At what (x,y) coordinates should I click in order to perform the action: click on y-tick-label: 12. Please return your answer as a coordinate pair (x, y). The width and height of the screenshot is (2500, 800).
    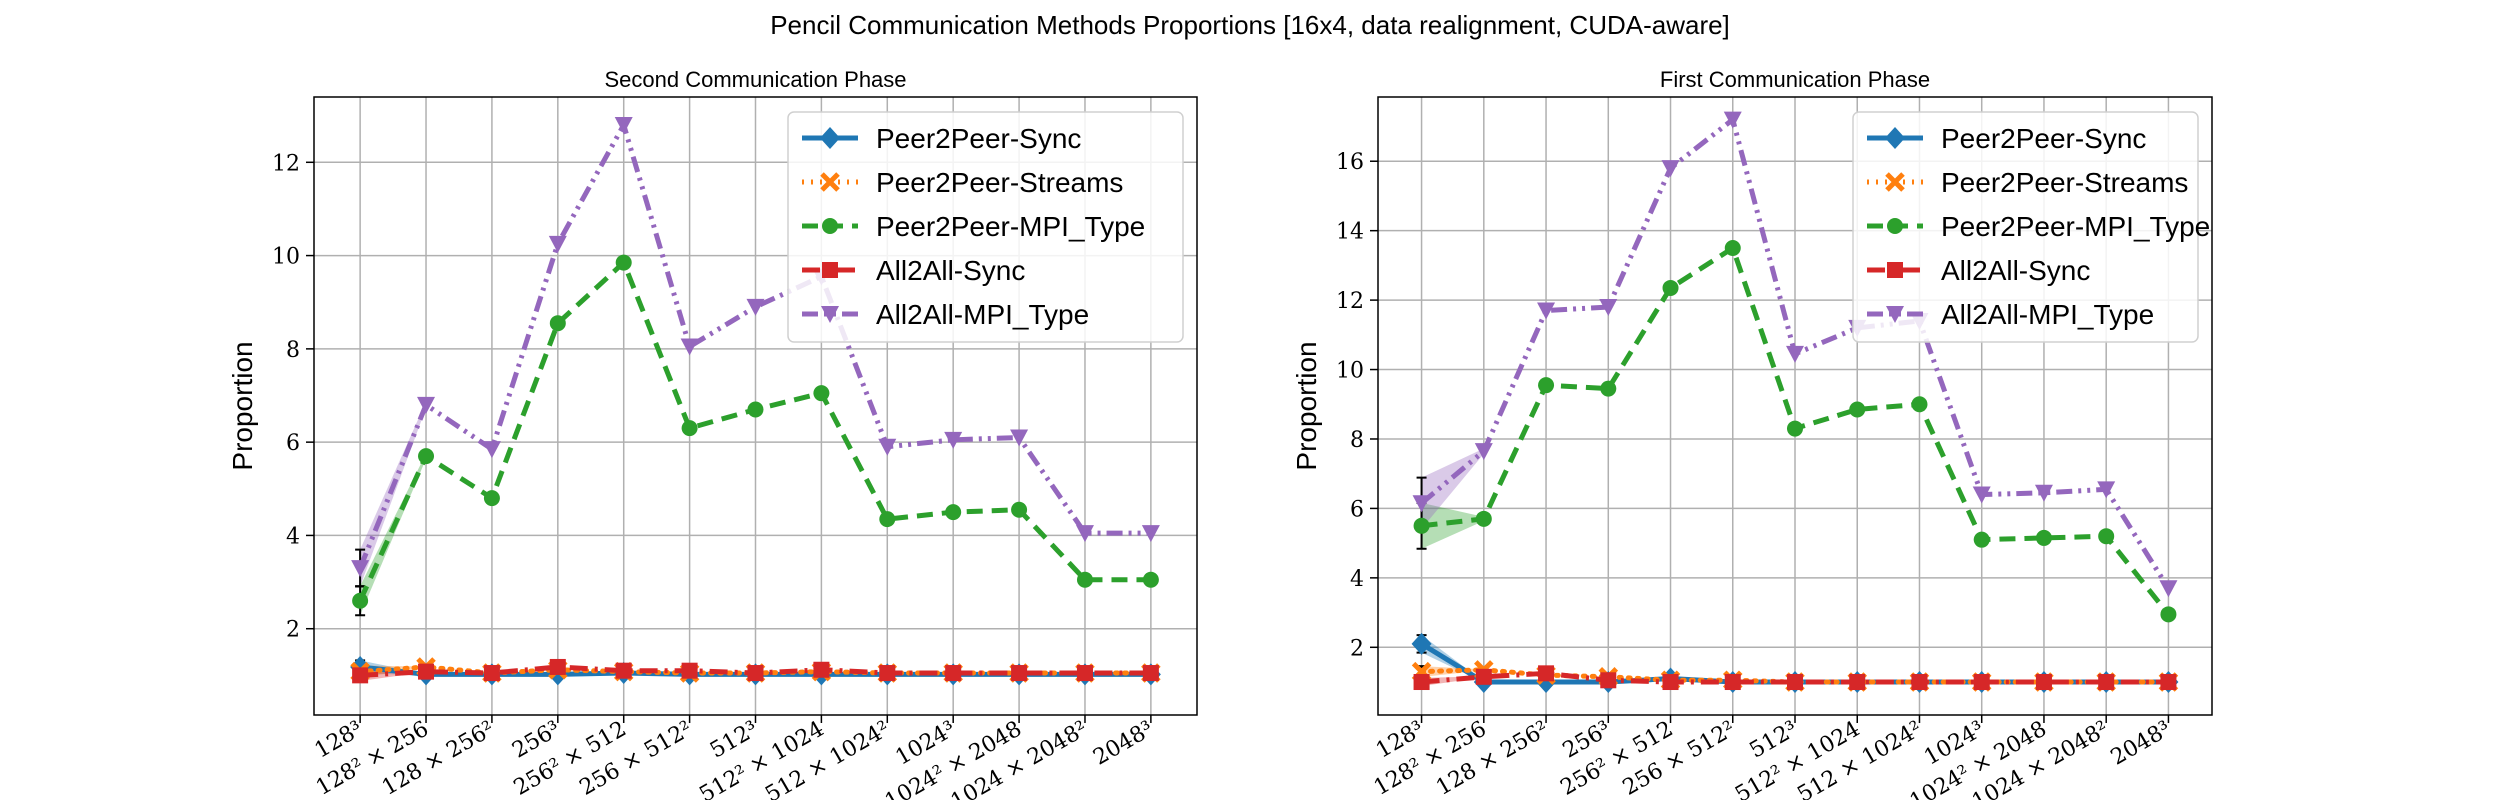
    Looking at the image, I should click on (1350, 301).